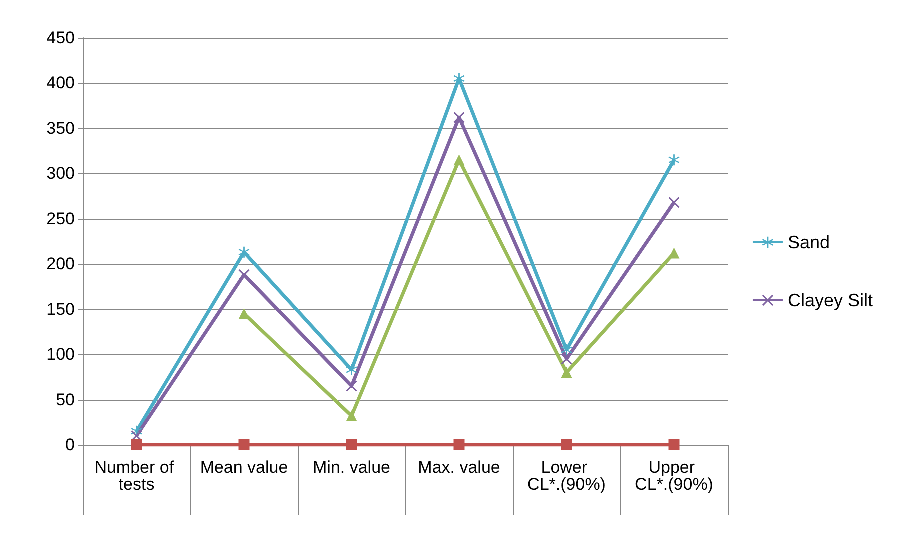 The image size is (906, 543). I want to click on legend-label: Sand, so click(809, 242).